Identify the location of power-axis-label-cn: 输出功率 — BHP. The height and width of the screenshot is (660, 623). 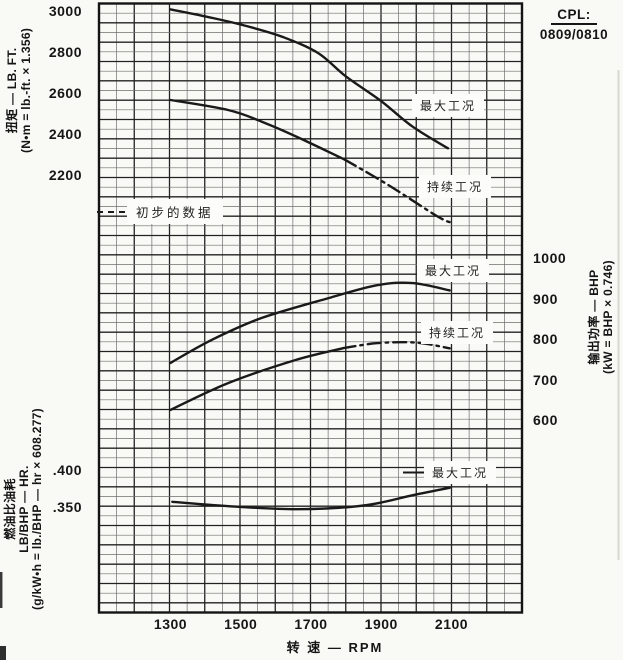
(594, 317).